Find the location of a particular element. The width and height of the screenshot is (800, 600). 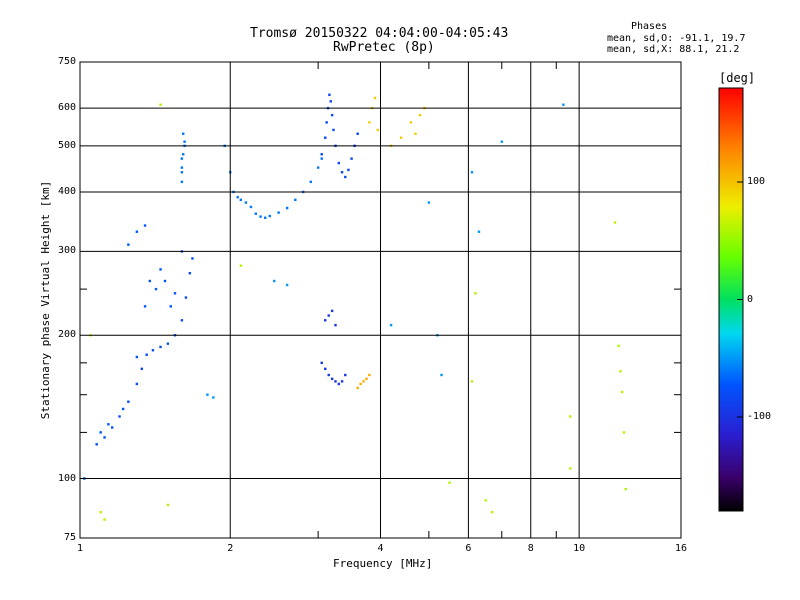

x-tick-label: 6 is located at coordinates (468, 548).